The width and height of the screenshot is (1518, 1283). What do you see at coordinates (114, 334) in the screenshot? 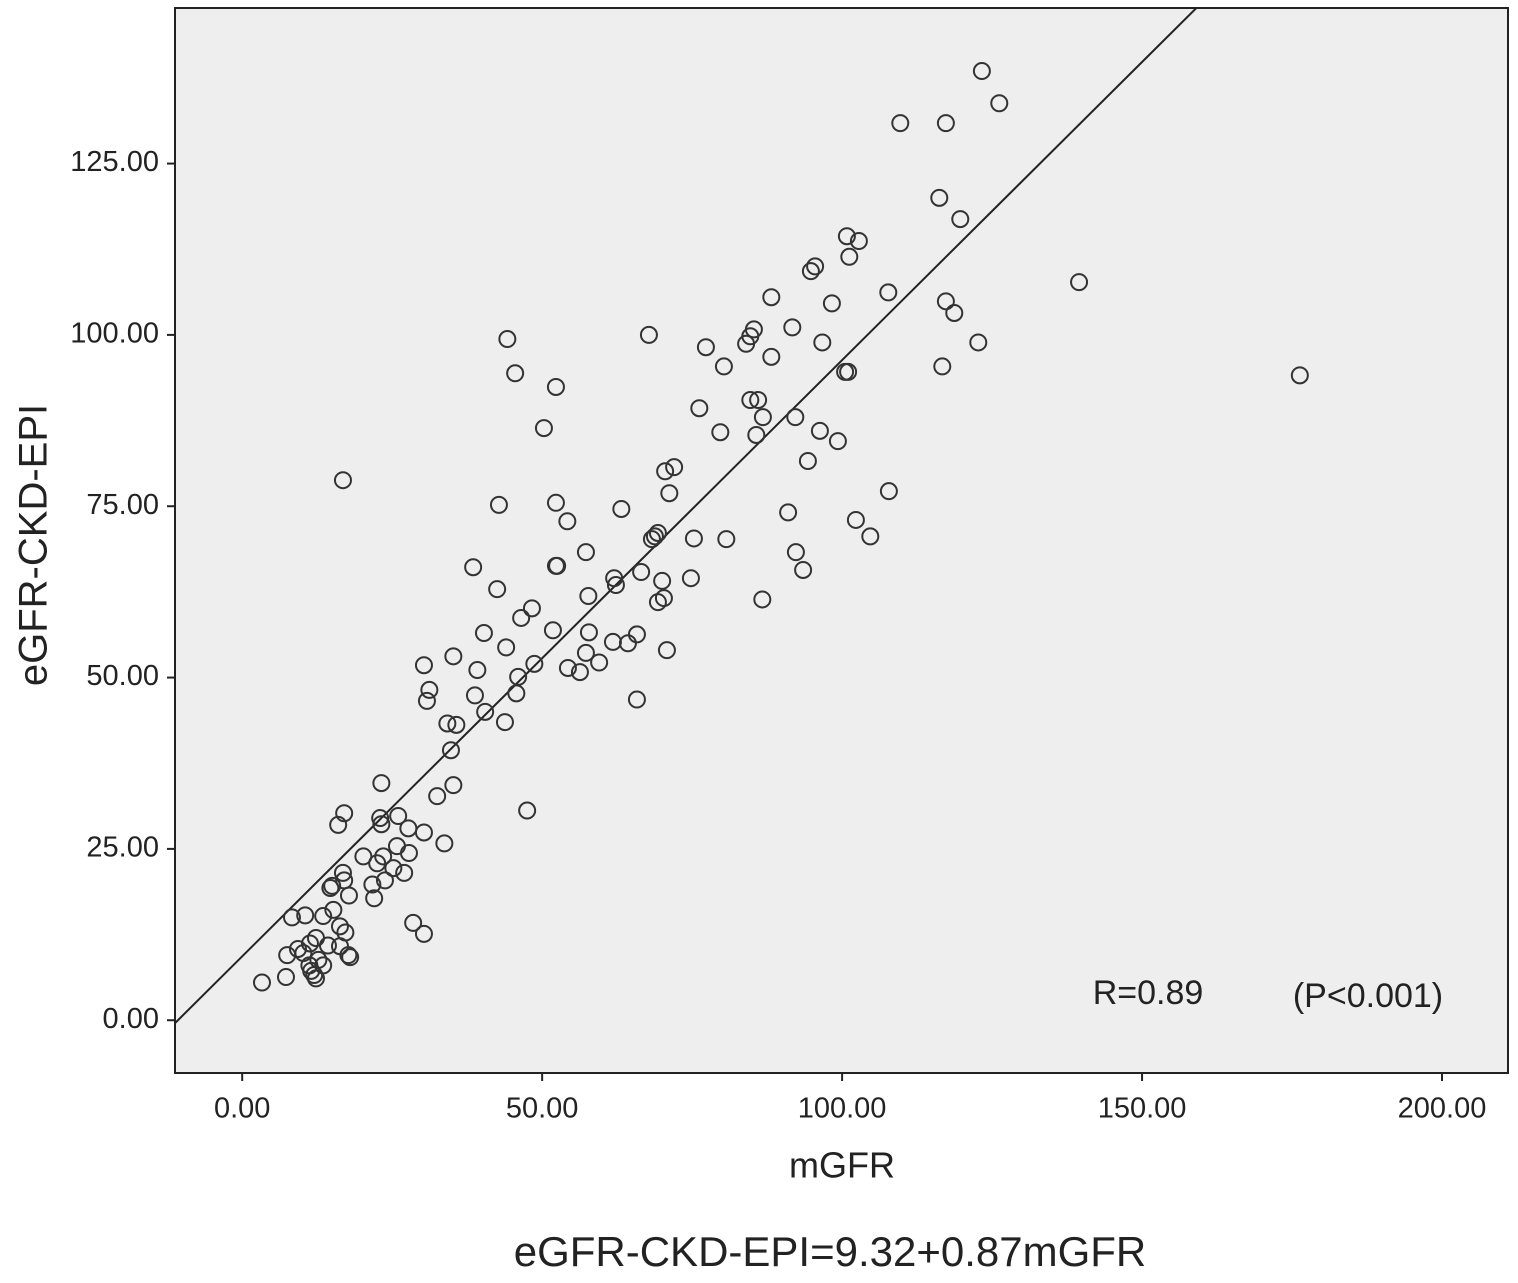
I see `y-tick-label: 100.00` at bounding box center [114, 334].